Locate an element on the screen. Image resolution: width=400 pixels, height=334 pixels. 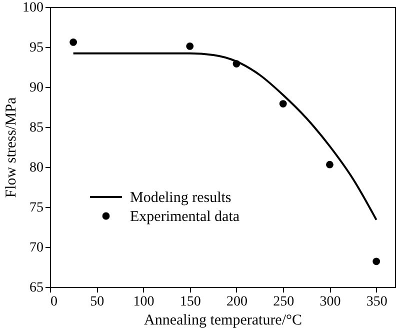
y-tick-label: 85 is located at coordinates (37, 128).